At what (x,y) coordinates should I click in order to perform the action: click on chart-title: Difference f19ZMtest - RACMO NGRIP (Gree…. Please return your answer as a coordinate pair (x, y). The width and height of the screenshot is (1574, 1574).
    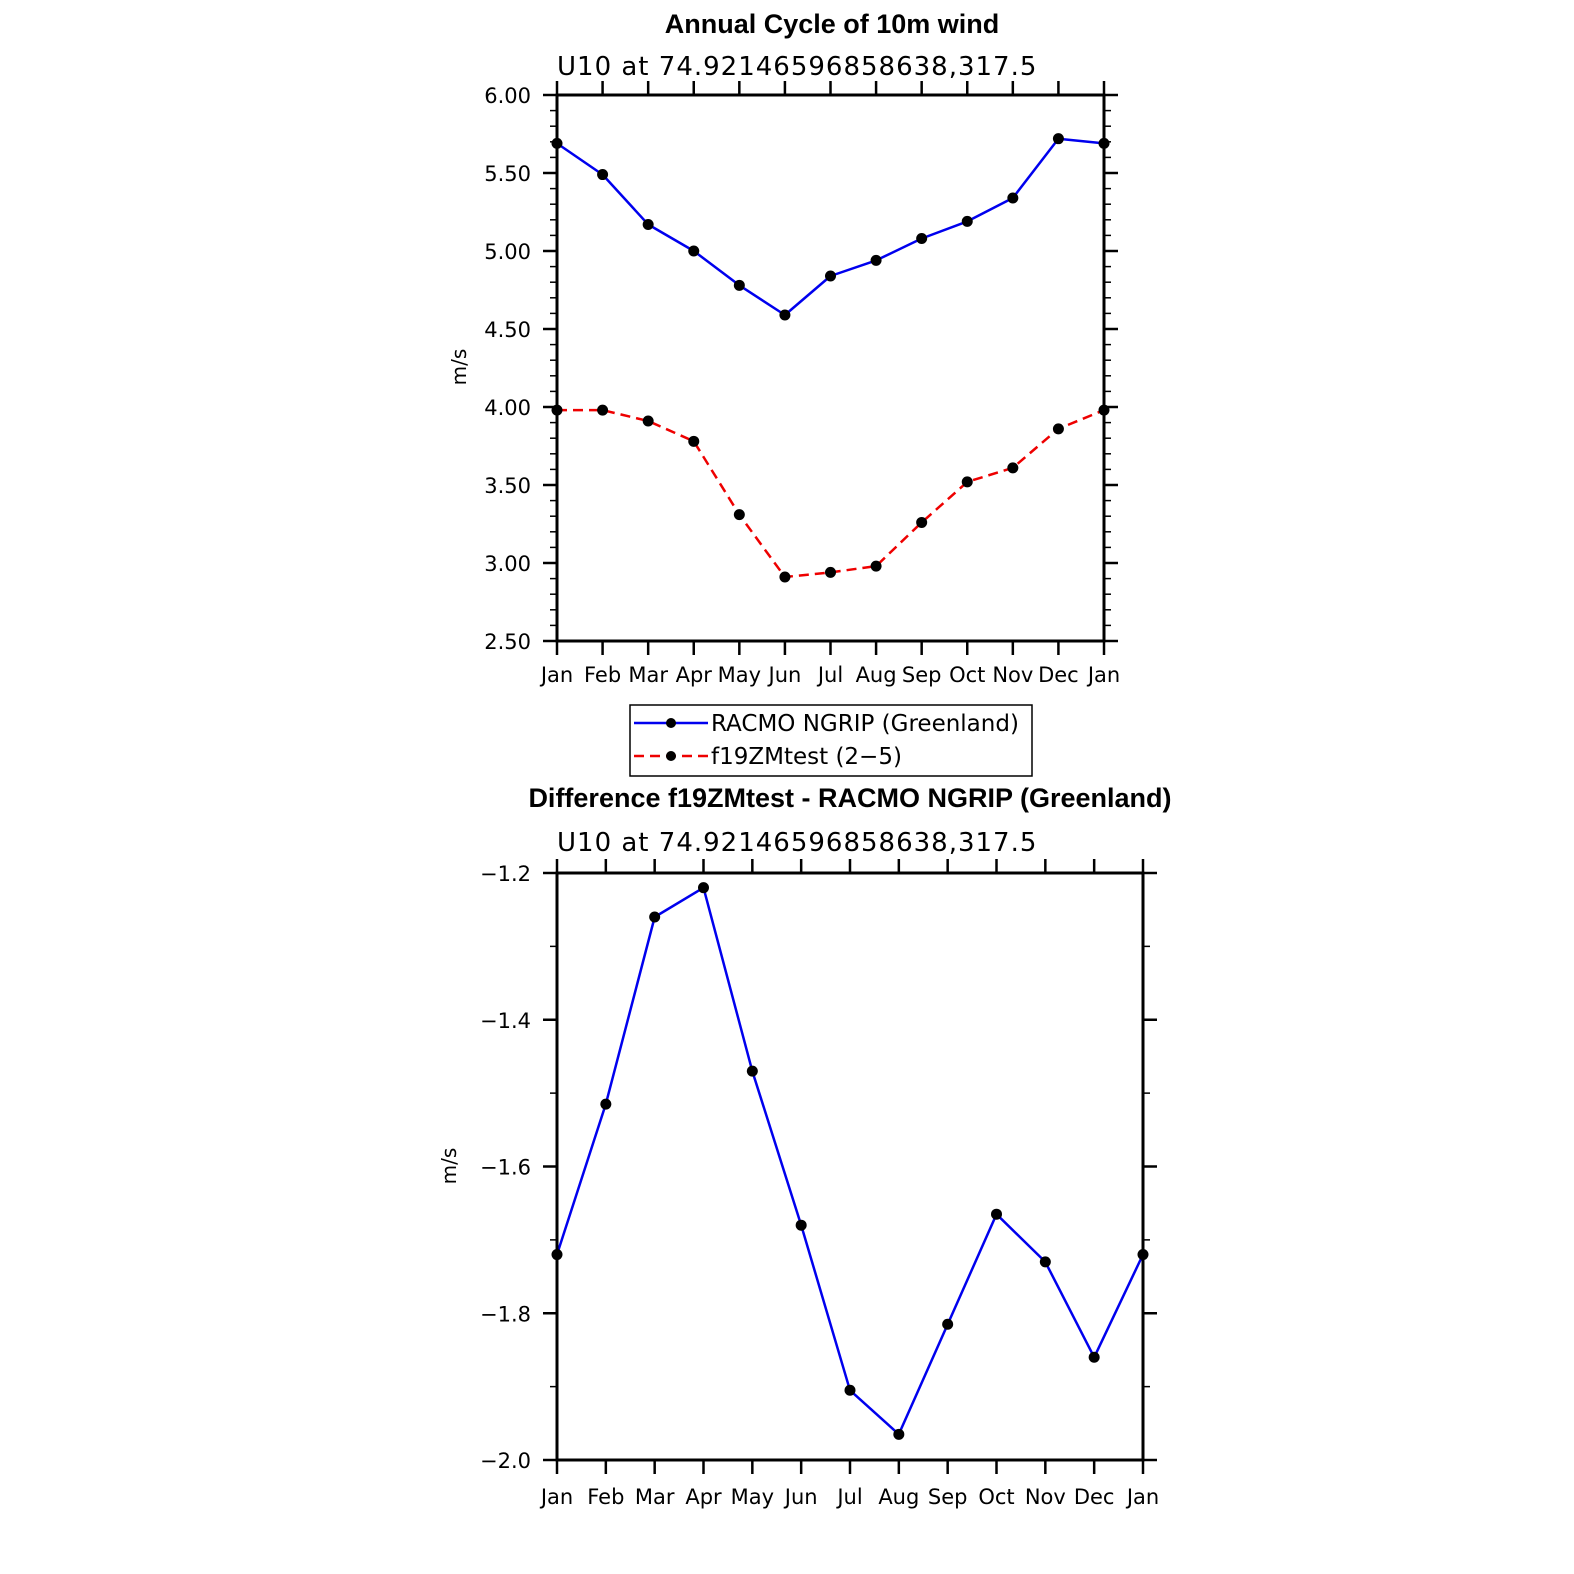
    Looking at the image, I should click on (849, 798).